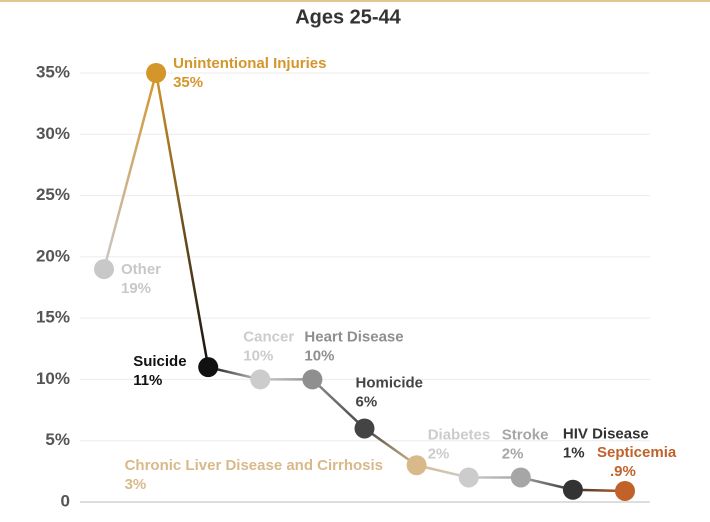 The height and width of the screenshot is (522, 710). I want to click on y-tick-label: 35%, so click(53, 71).